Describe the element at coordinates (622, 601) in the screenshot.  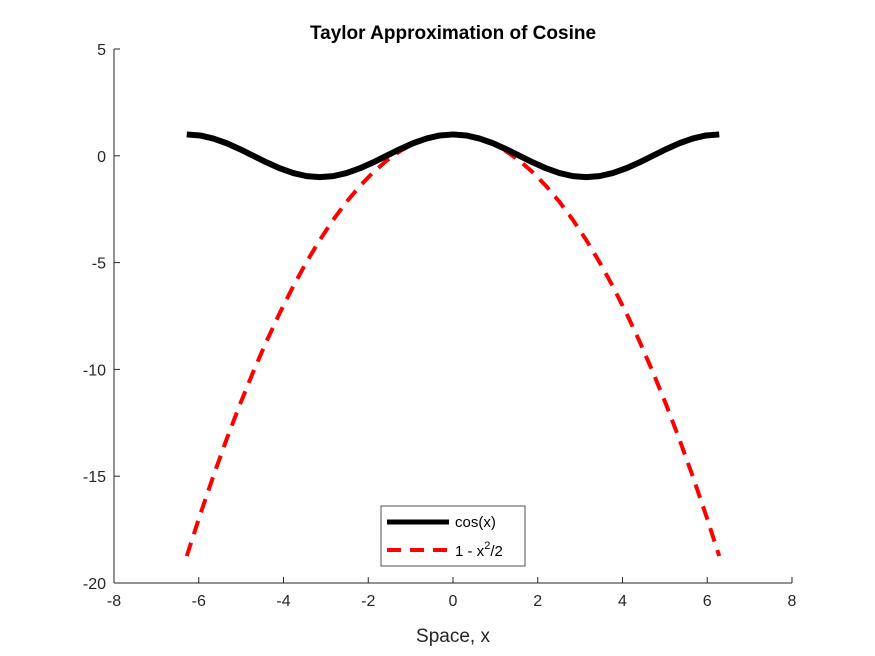
I see `x-tick-label: 4` at that location.